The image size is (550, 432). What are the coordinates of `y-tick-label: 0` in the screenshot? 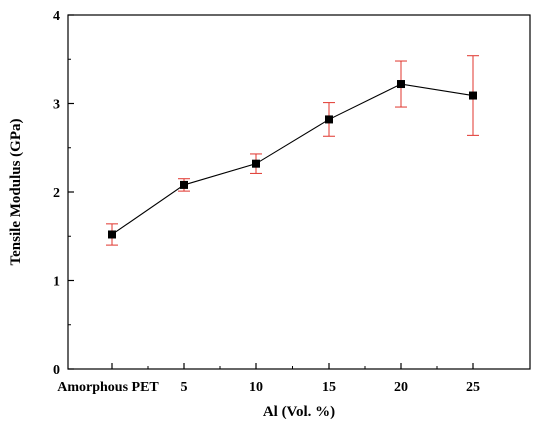 It's located at (56, 370).